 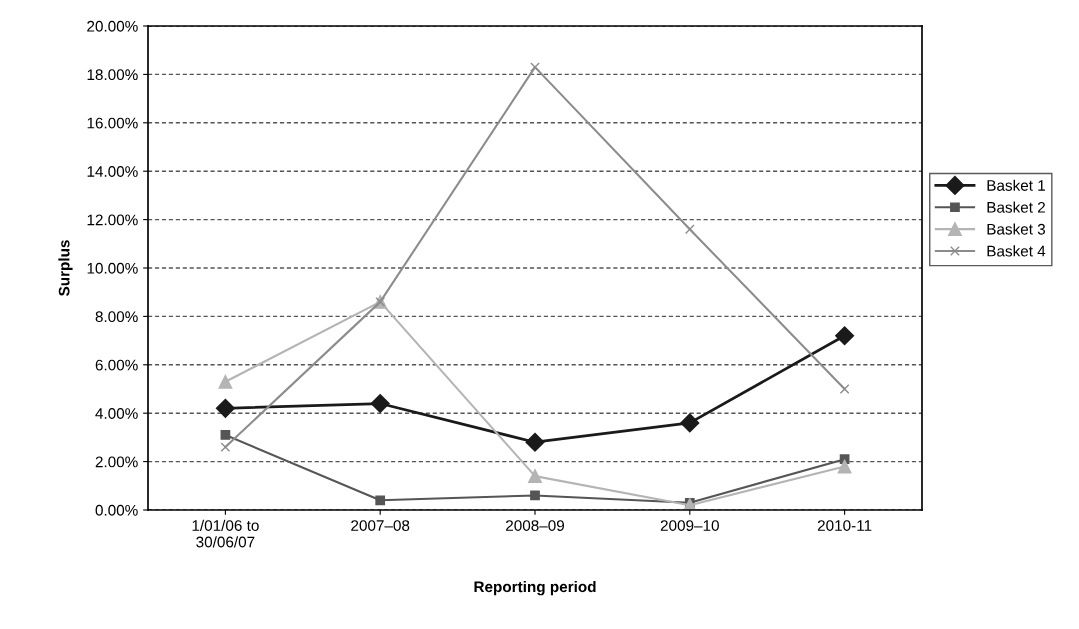 What do you see at coordinates (112, 123) in the screenshot?
I see `y-tick-label: 16.00%` at bounding box center [112, 123].